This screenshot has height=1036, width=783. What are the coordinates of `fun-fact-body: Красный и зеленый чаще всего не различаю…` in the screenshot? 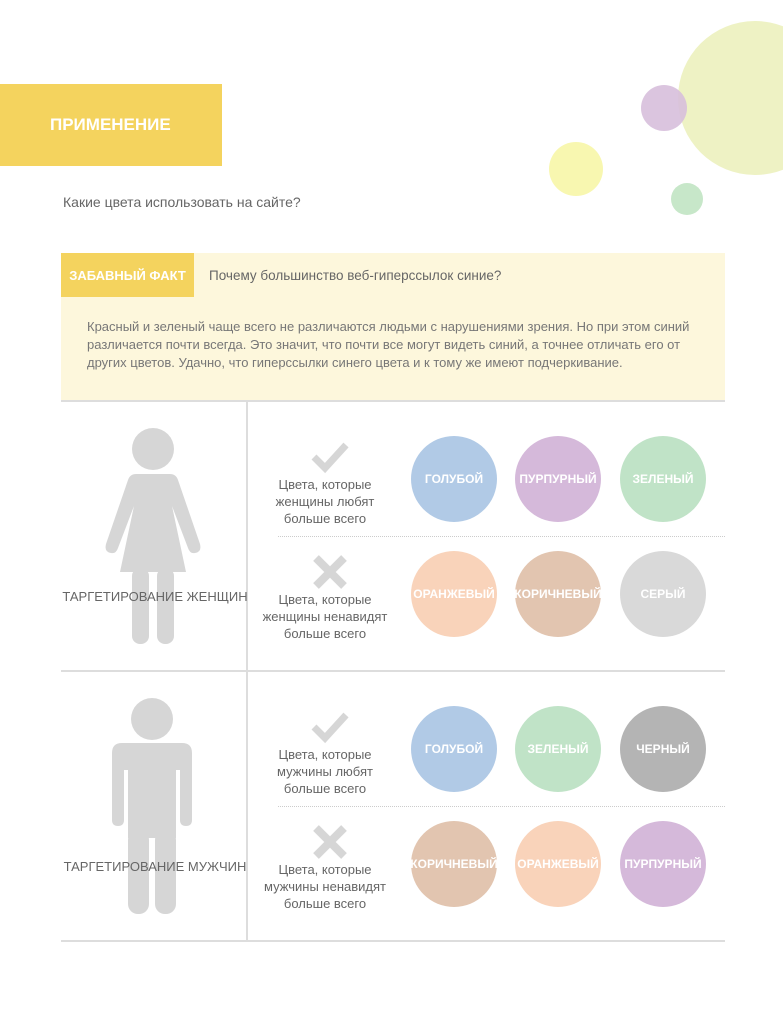 It's located at (388, 344).